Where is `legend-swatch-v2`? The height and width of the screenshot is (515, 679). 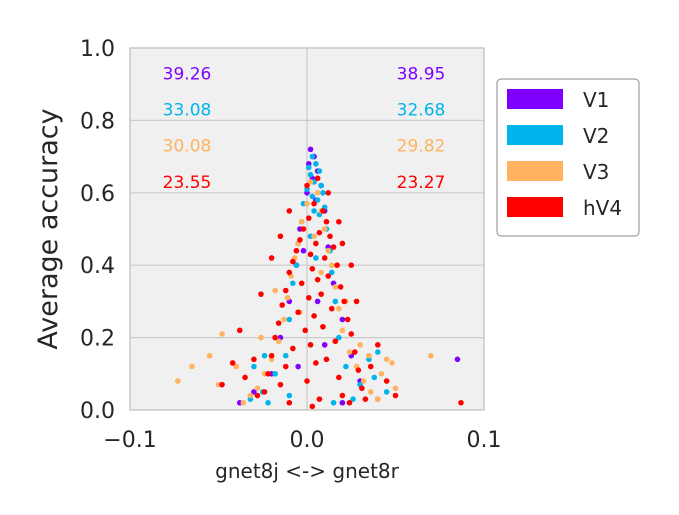 legend-swatch-v2 is located at coordinates (535, 135).